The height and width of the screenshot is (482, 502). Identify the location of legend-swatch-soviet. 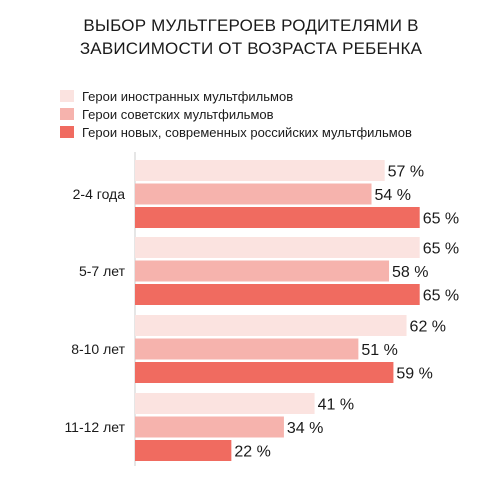
(67, 114).